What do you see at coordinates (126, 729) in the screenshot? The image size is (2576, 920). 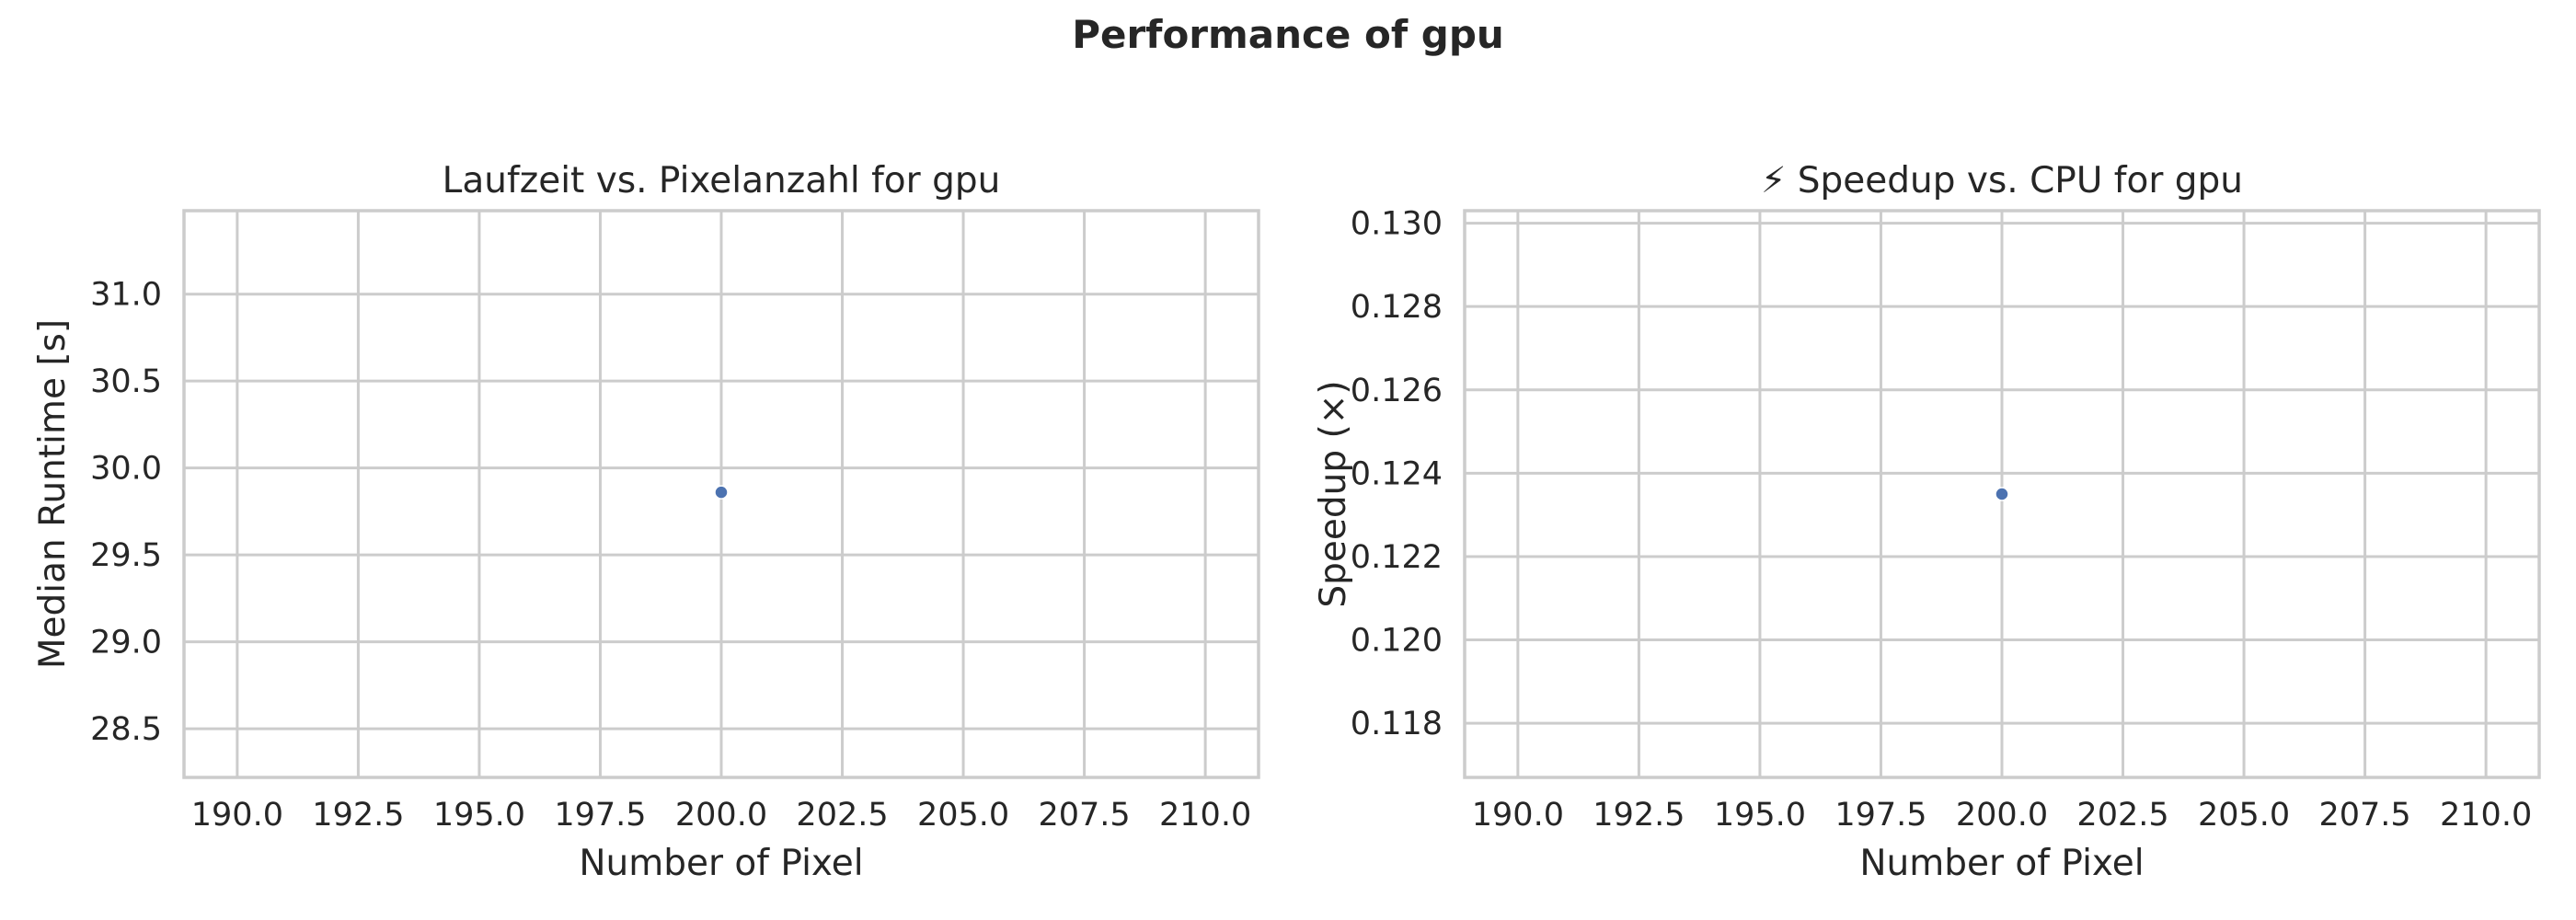 I see `runtime-y-tick-label: 28.5` at bounding box center [126, 729].